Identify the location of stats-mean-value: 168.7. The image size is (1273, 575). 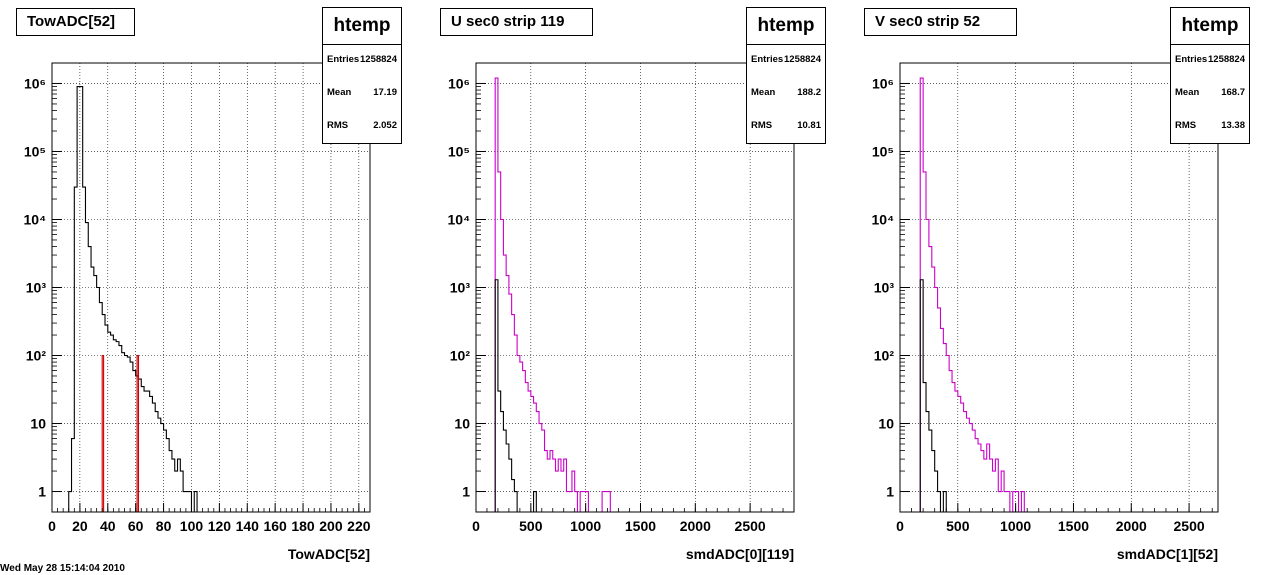
(1233, 92).